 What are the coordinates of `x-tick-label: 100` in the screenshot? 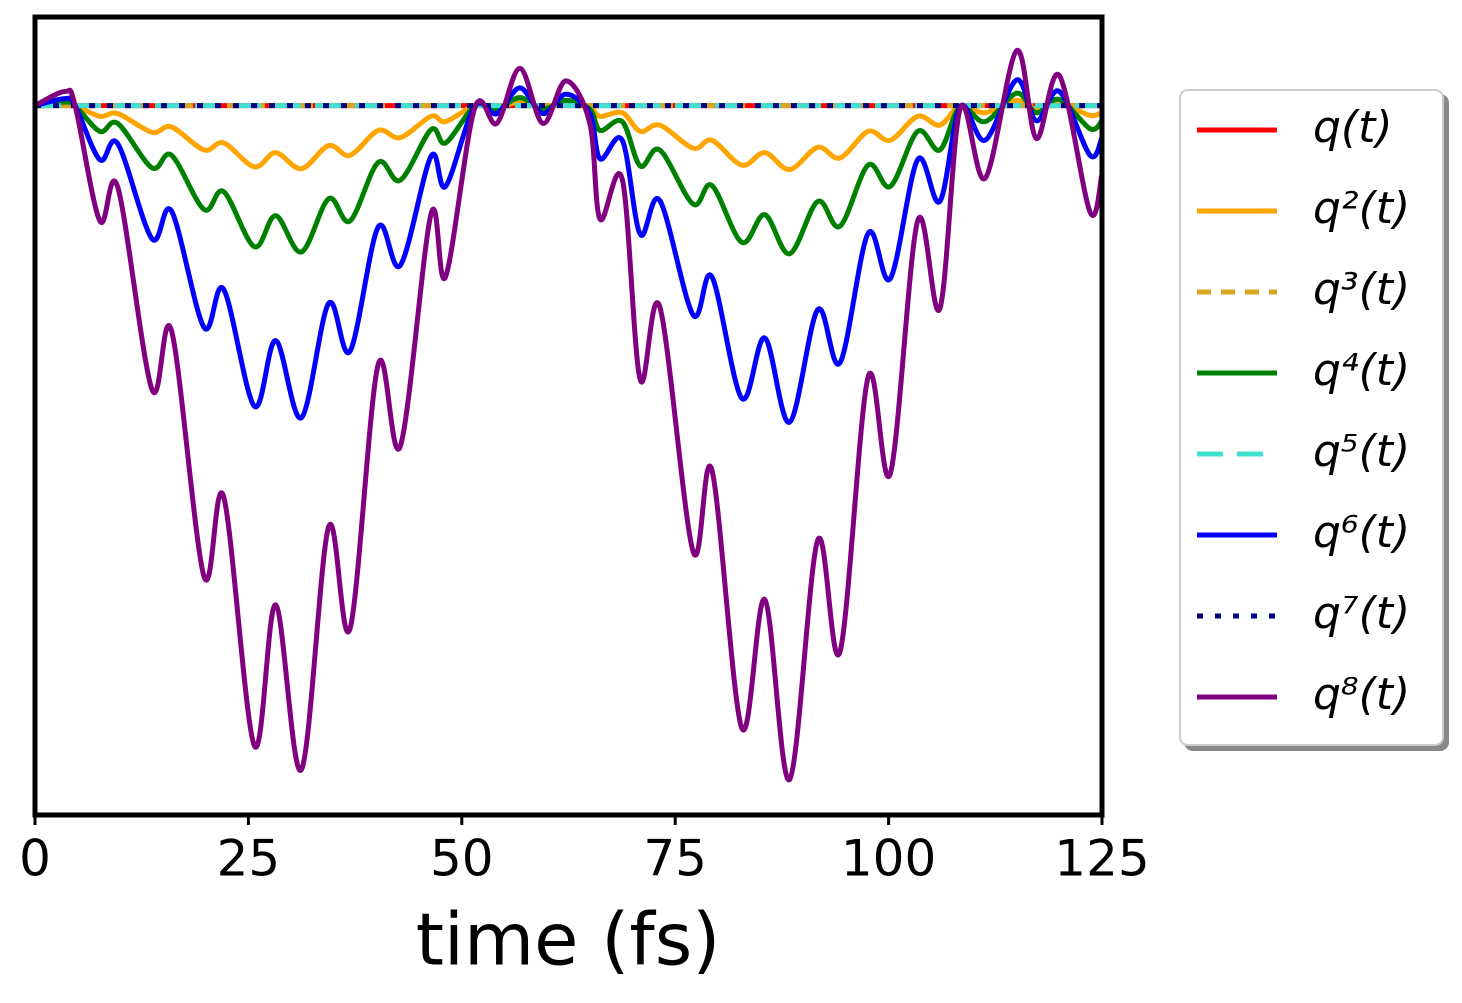 It's located at (888, 859).